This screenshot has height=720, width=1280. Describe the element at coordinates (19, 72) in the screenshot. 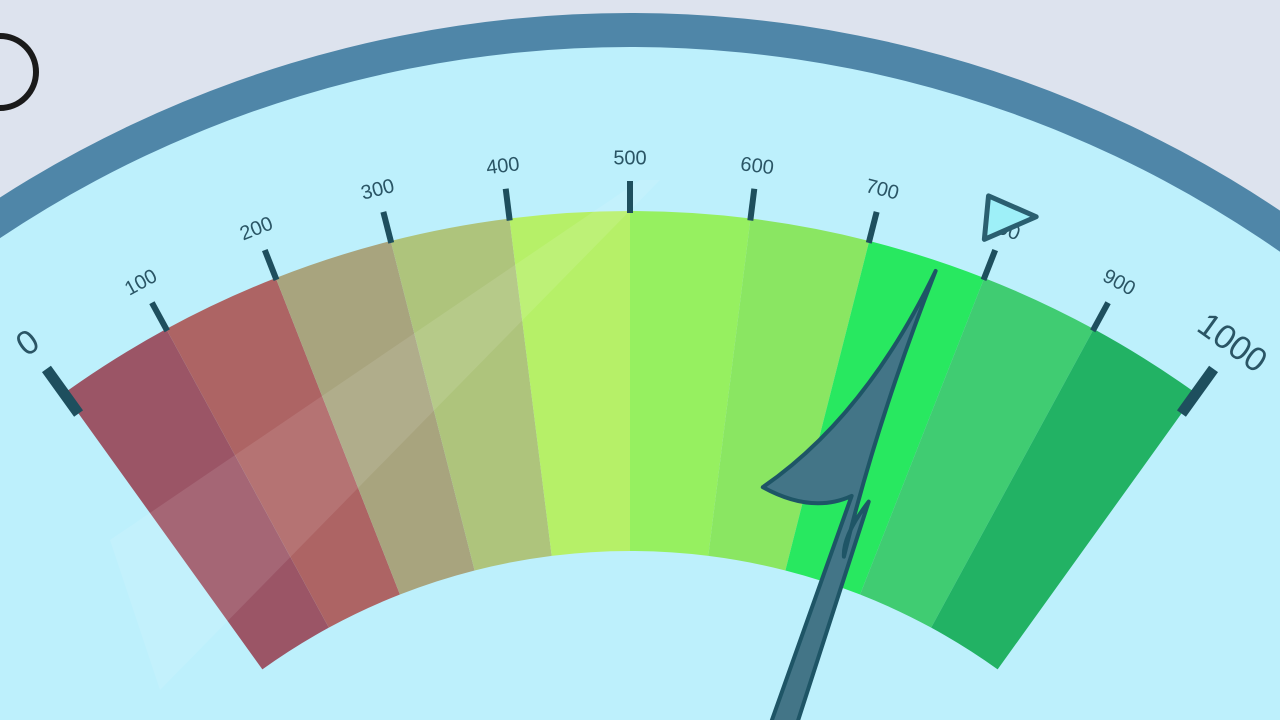

I see `screw` at that location.